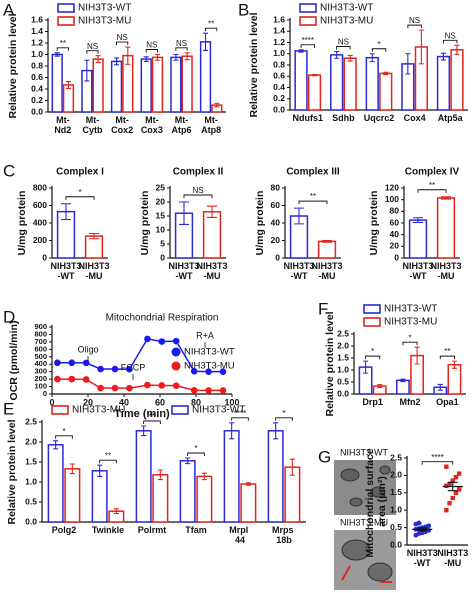 Image resolution: width=474 pixels, height=593 pixels. I want to click on x-tick-label: Twinkle, so click(108, 530).